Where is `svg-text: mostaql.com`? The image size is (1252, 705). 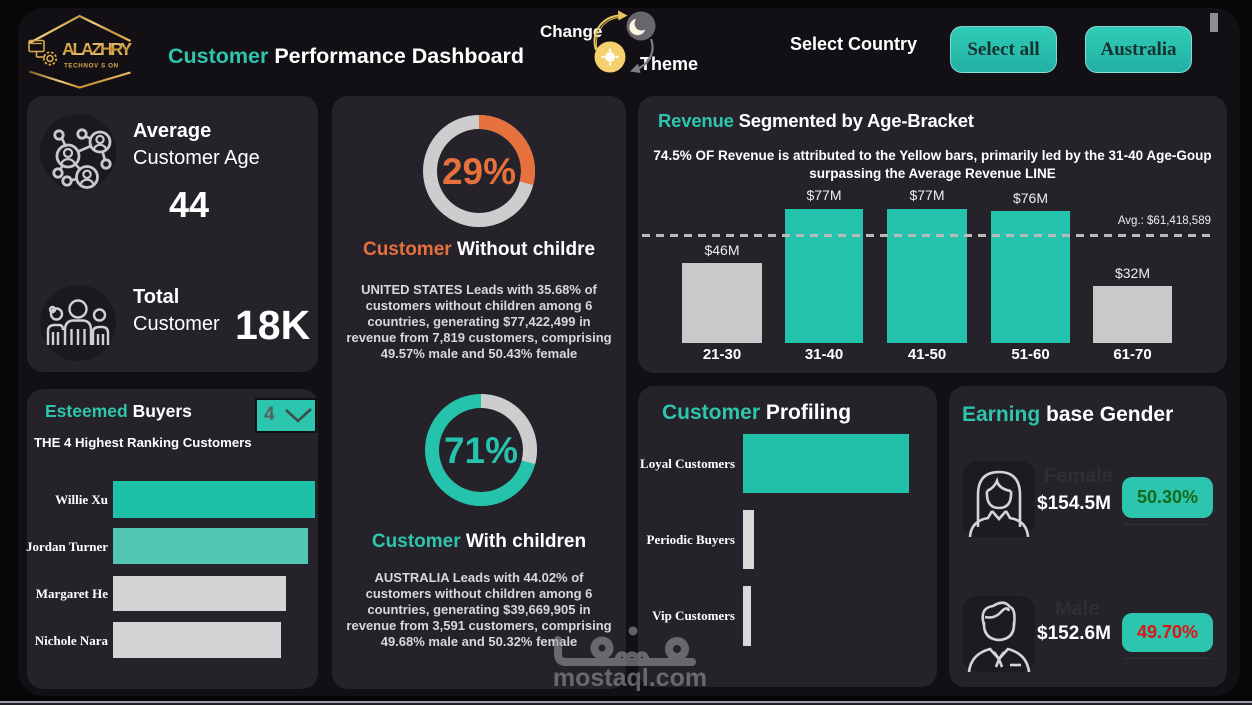
svg-text: mostaql.com is located at coordinates (630, 678).